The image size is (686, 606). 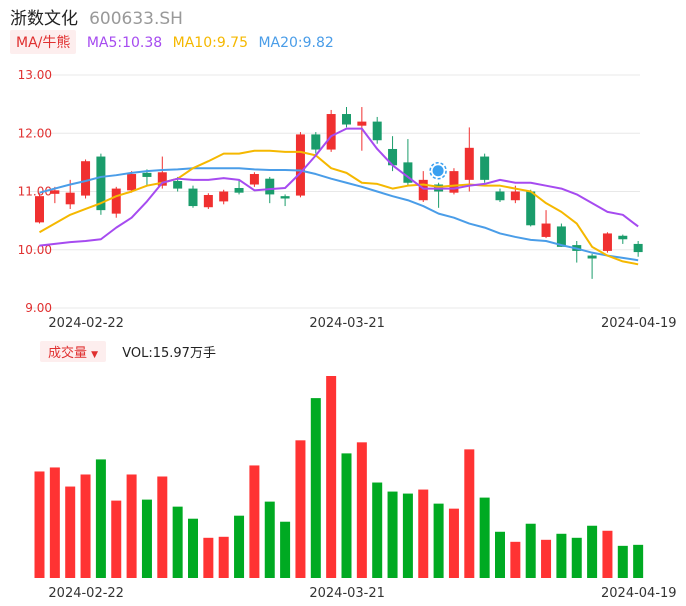 What do you see at coordinates (210, 43) in the screenshot?
I see `ma10-label: MA10:9.75` at bounding box center [210, 43].